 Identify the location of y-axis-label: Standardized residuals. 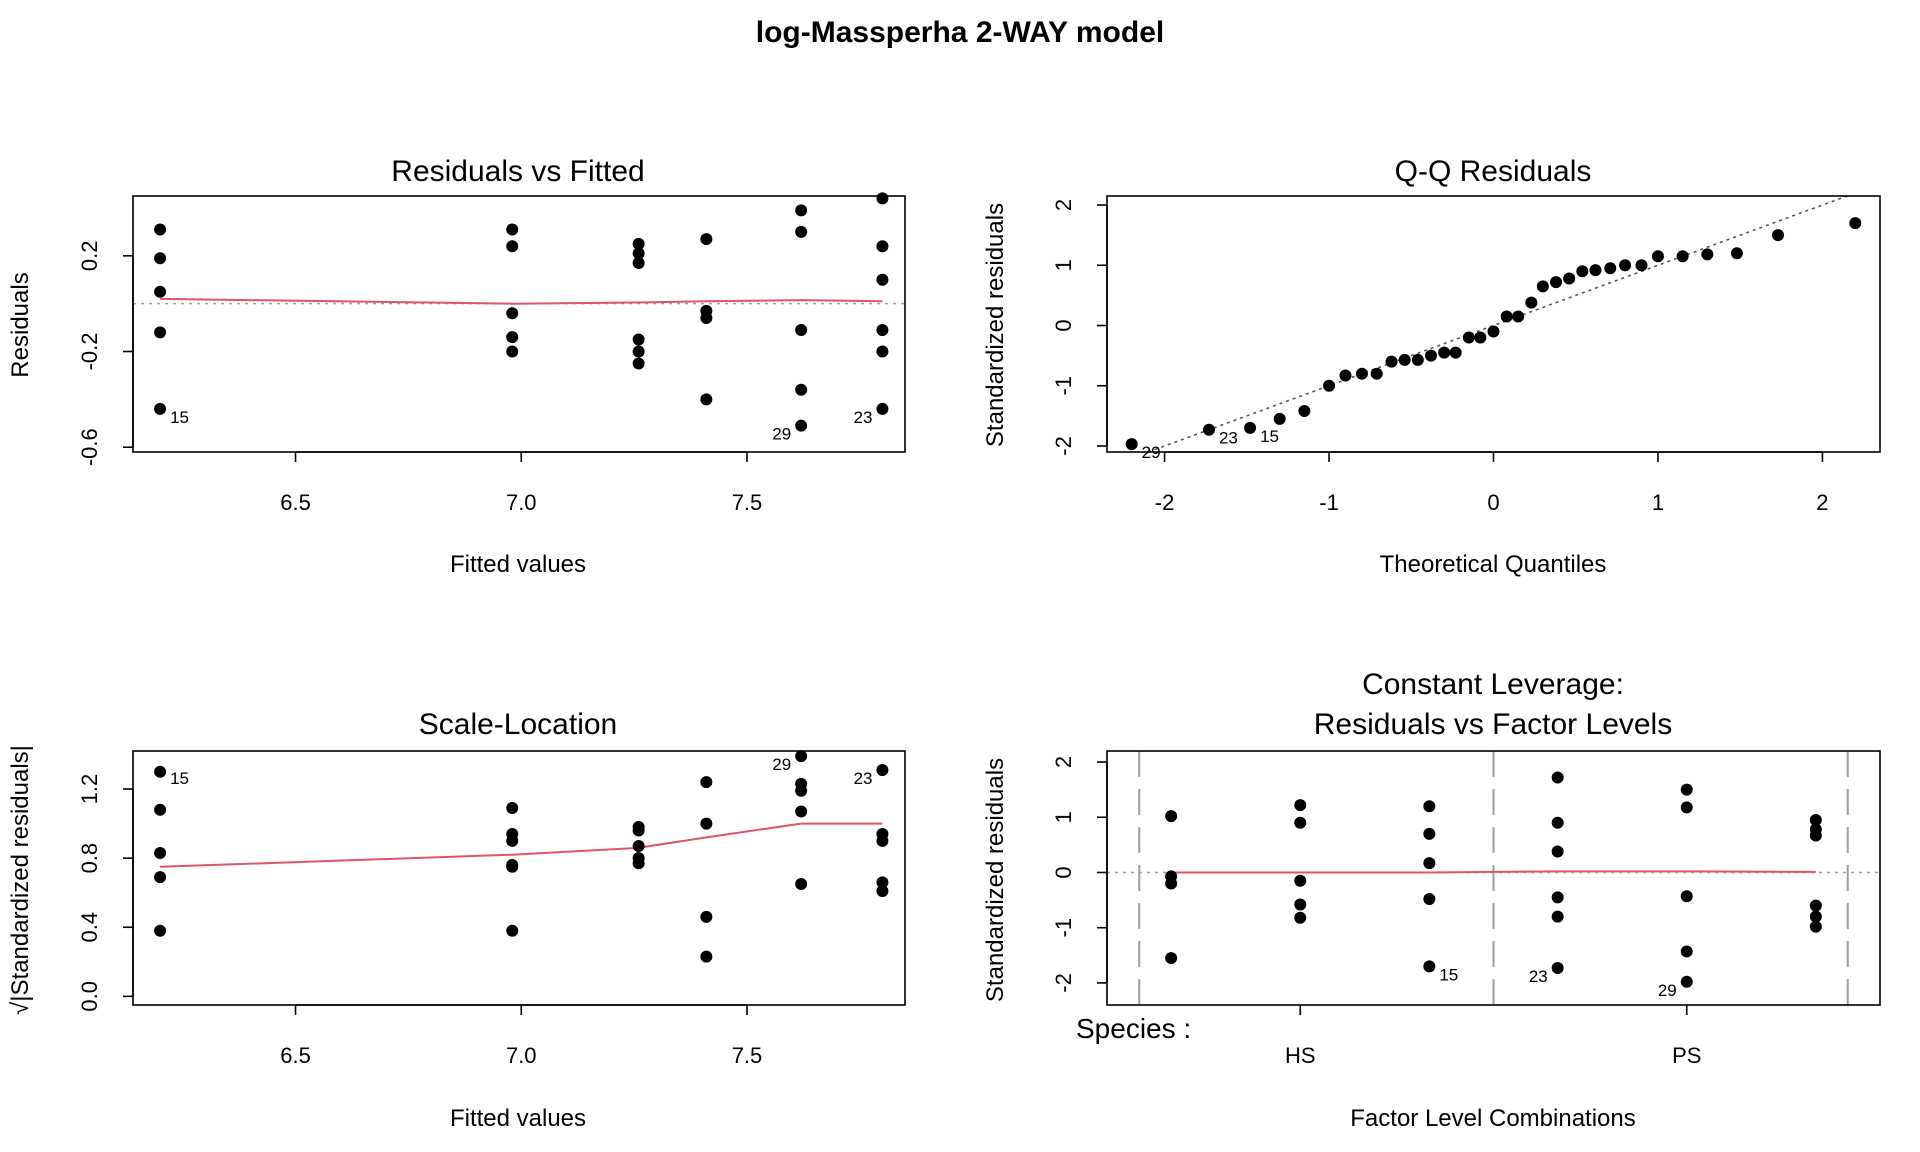
(995, 880).